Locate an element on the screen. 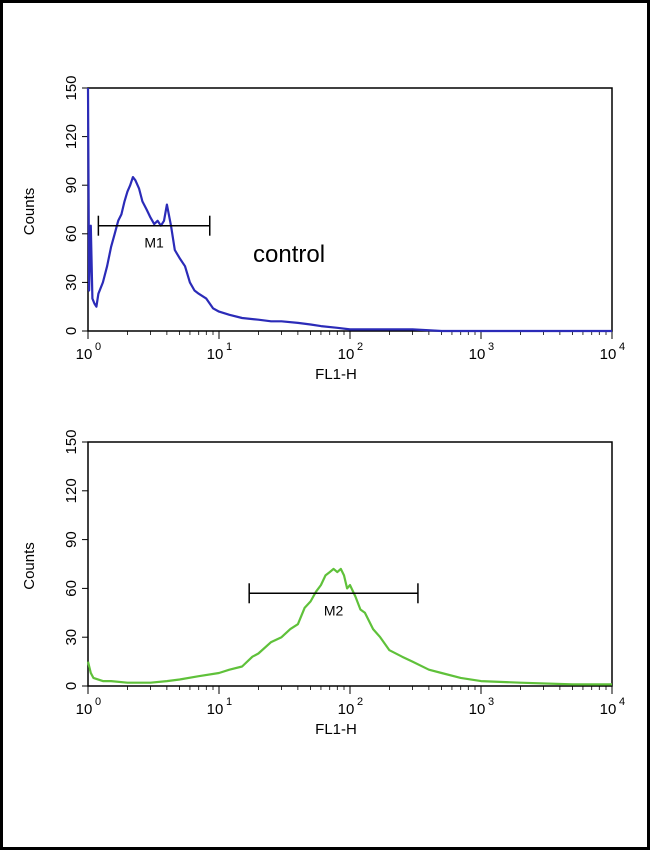  gate-marker-label: M1 is located at coordinates (154, 243).